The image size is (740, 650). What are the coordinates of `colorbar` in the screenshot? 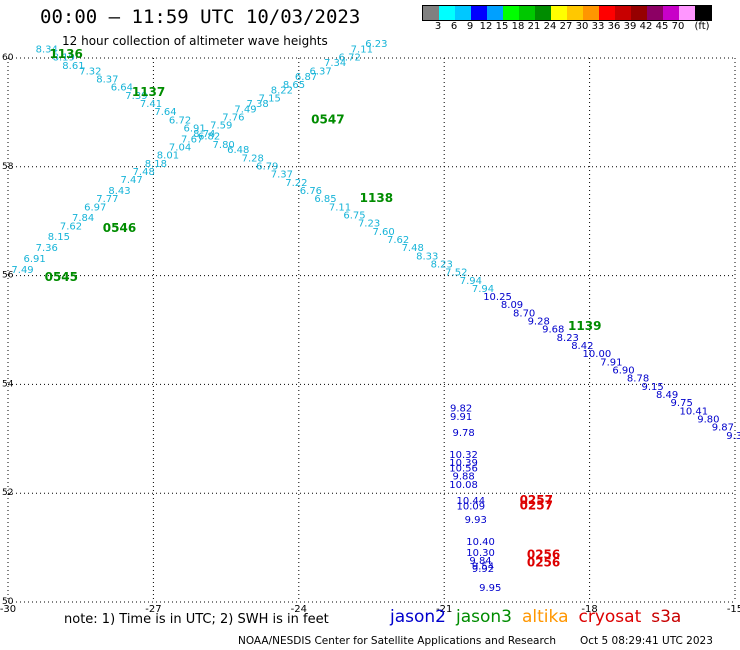 It's located at (567, 13).